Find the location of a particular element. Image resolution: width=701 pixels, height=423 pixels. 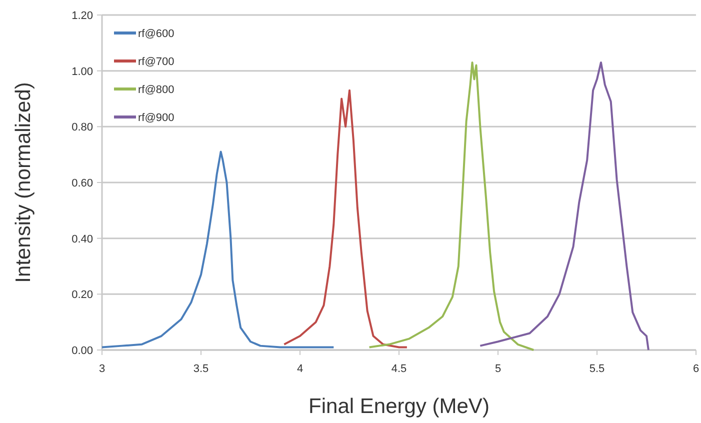

y-tick-label: 1.20 is located at coordinates (82, 16).